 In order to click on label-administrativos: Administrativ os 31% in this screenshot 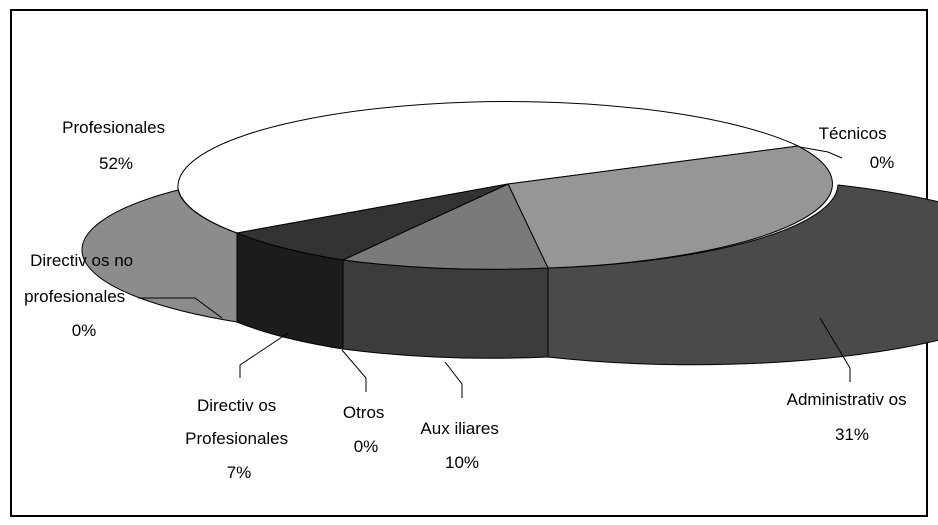, I will do `click(849, 417)`.